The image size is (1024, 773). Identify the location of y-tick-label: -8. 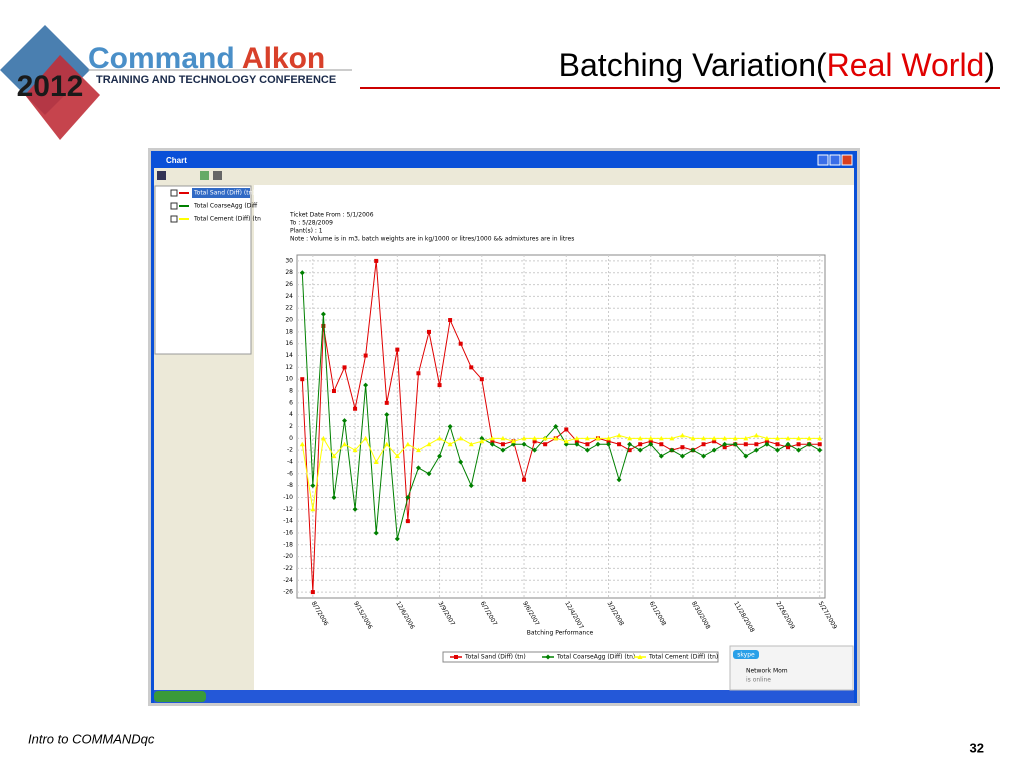
(290, 485).